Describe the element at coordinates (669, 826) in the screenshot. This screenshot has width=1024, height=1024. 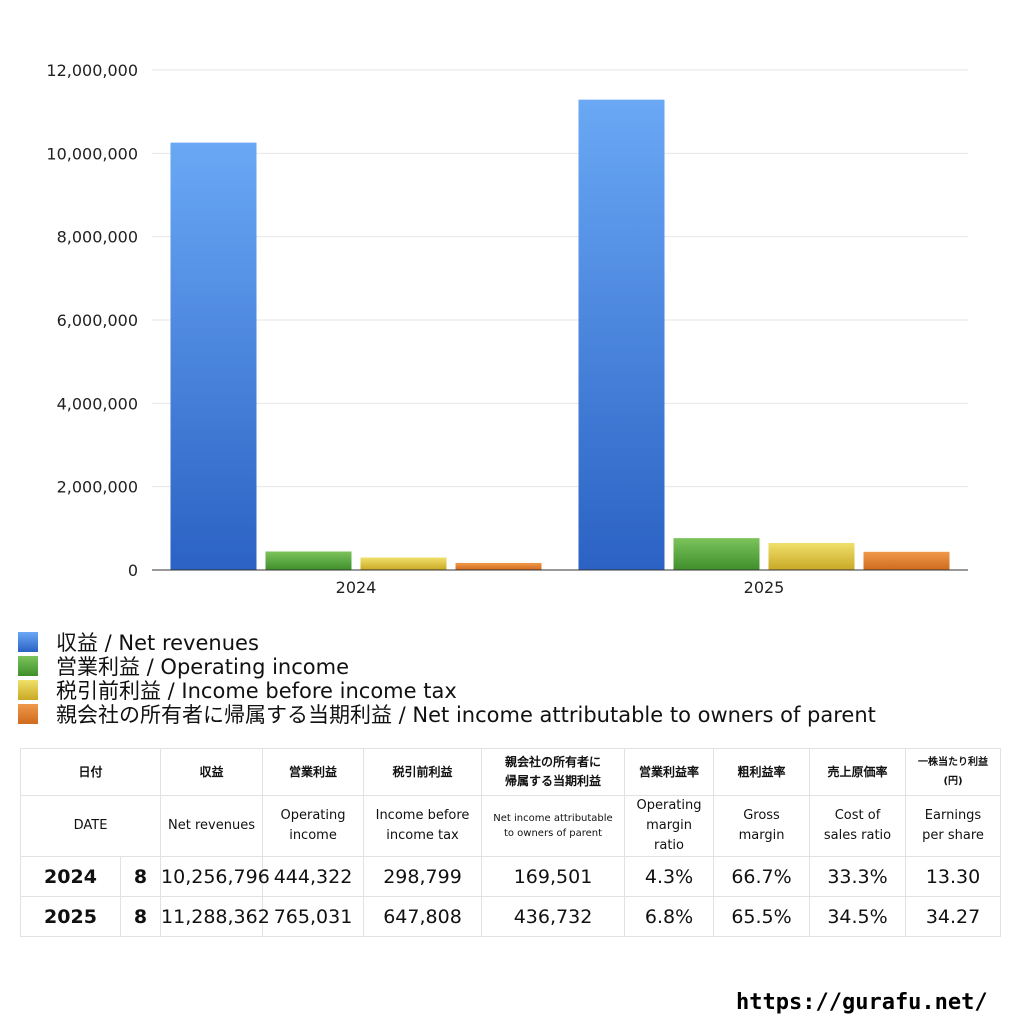
I see `header-cell: Operating margin ratio` at that location.